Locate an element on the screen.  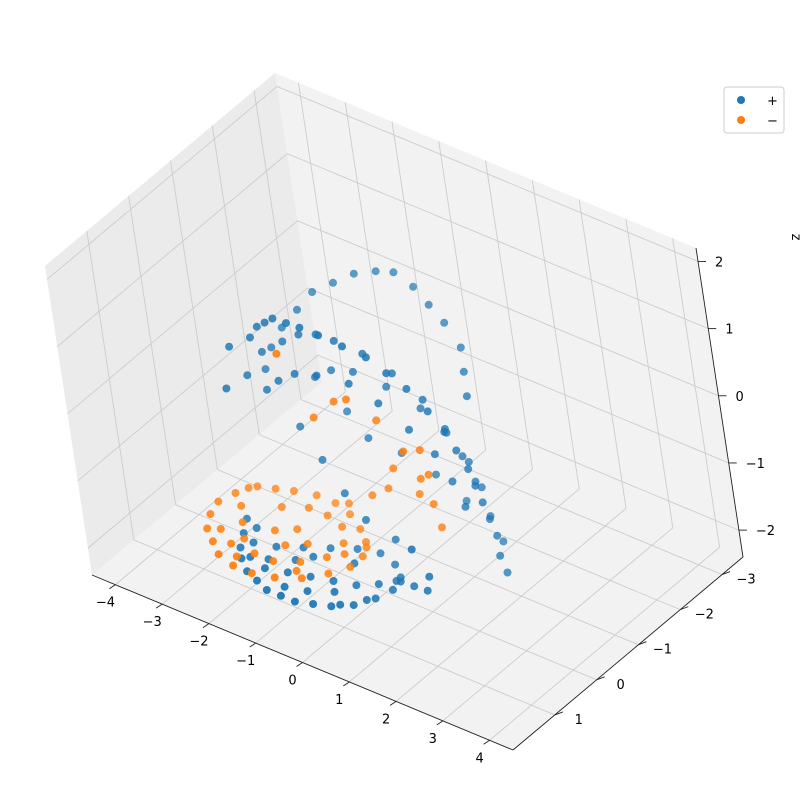
y-axis-line is located at coordinates (628, 653).